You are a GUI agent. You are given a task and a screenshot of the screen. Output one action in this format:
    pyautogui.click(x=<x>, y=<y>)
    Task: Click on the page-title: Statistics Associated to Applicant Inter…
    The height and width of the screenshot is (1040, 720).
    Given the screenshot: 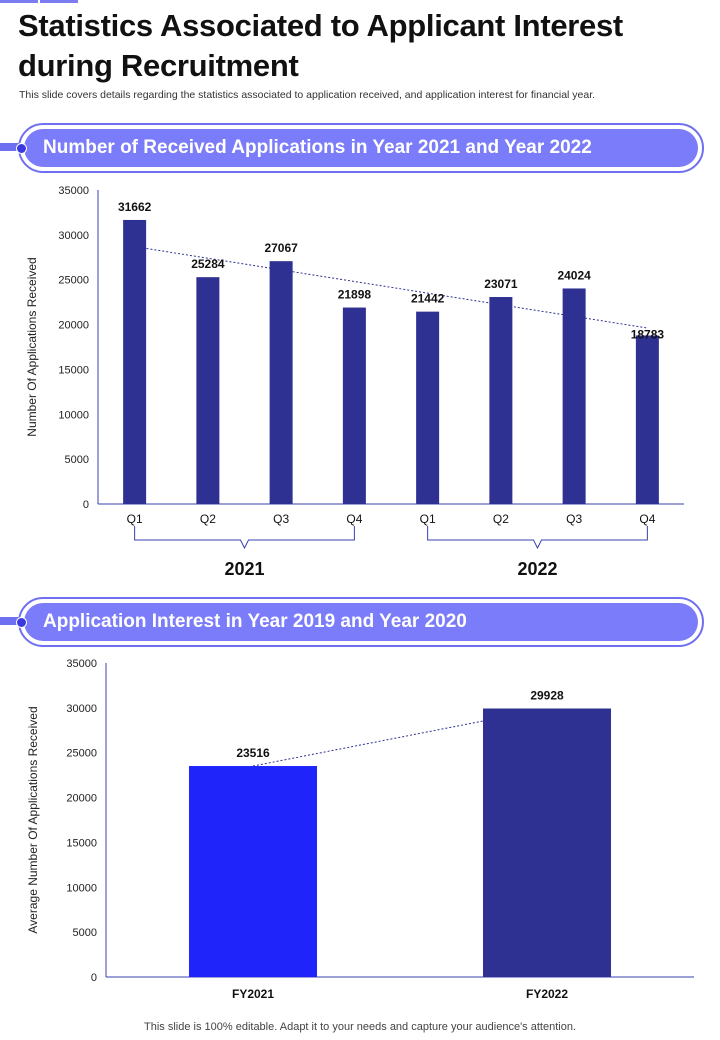 What is the action you would take?
    pyautogui.click(x=320, y=45)
    